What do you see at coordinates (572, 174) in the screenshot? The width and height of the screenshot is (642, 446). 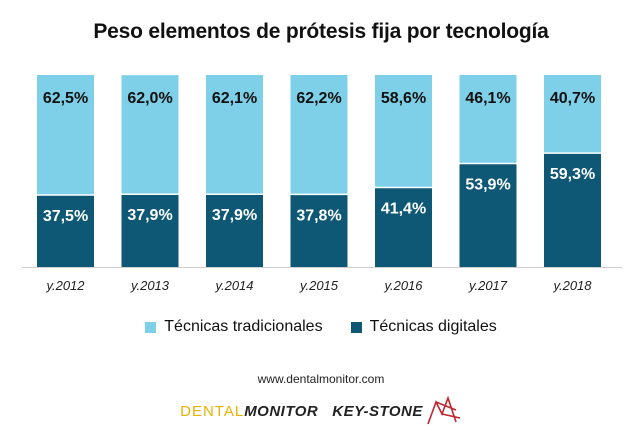 I see `data-label-digitales-6: 59,3%` at bounding box center [572, 174].